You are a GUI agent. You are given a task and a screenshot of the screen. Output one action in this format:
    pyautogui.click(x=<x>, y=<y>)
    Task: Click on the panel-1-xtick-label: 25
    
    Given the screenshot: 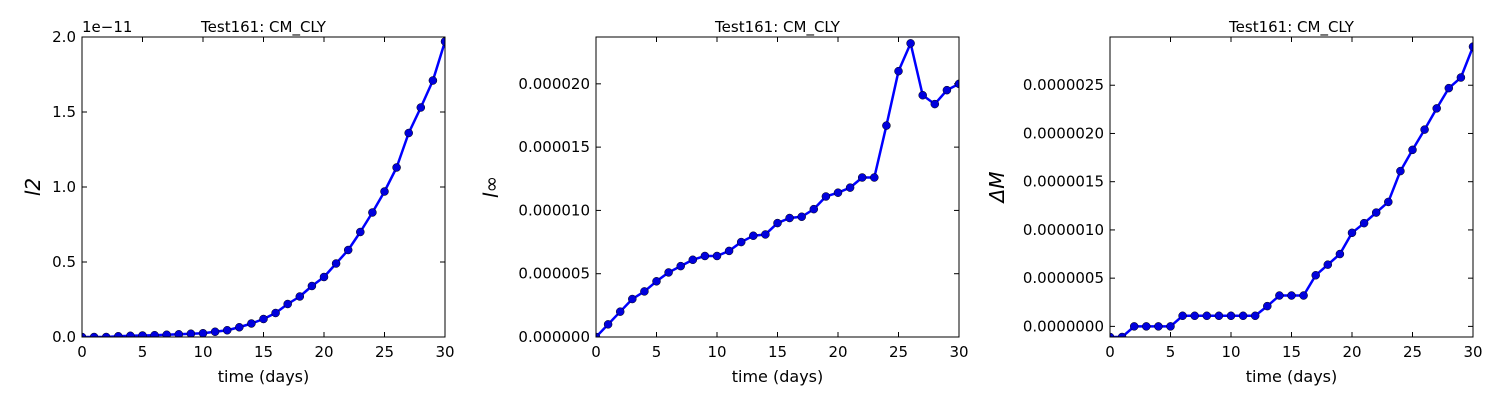 What is the action you would take?
    pyautogui.click(x=384, y=352)
    